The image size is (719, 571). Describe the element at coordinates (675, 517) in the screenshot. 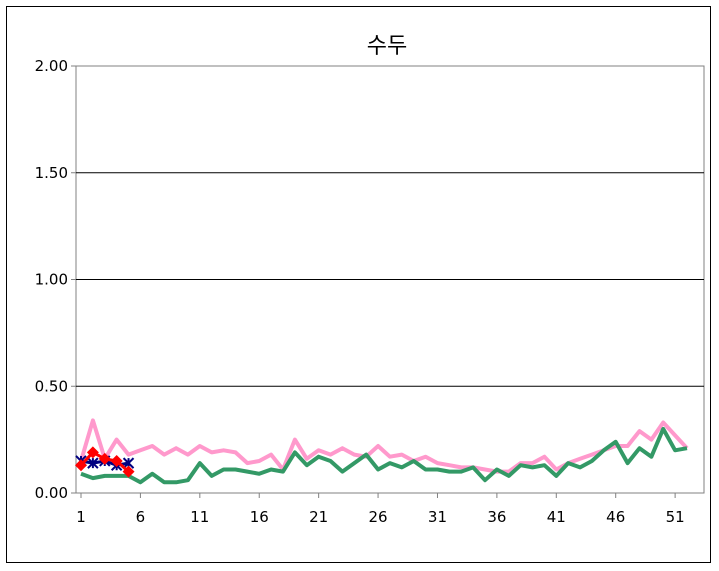

I see `x-tick-label: 51` at that location.